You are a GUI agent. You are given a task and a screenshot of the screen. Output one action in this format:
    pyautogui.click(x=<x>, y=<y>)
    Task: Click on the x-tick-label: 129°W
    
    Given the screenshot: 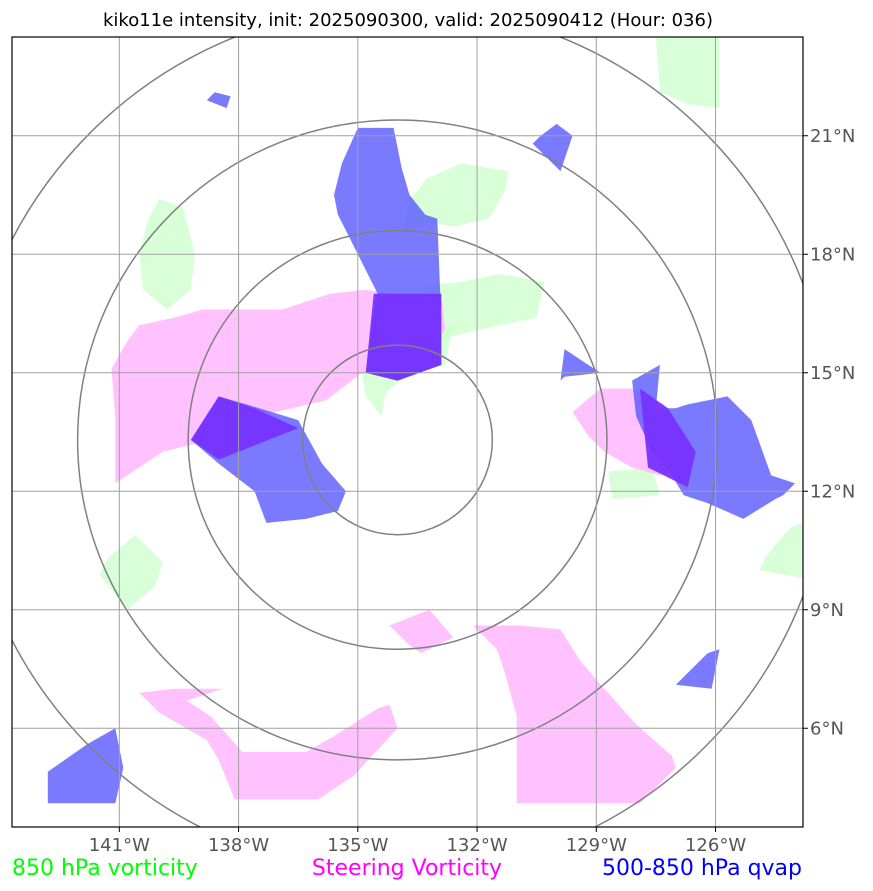 What is the action you would take?
    pyautogui.click(x=596, y=845)
    